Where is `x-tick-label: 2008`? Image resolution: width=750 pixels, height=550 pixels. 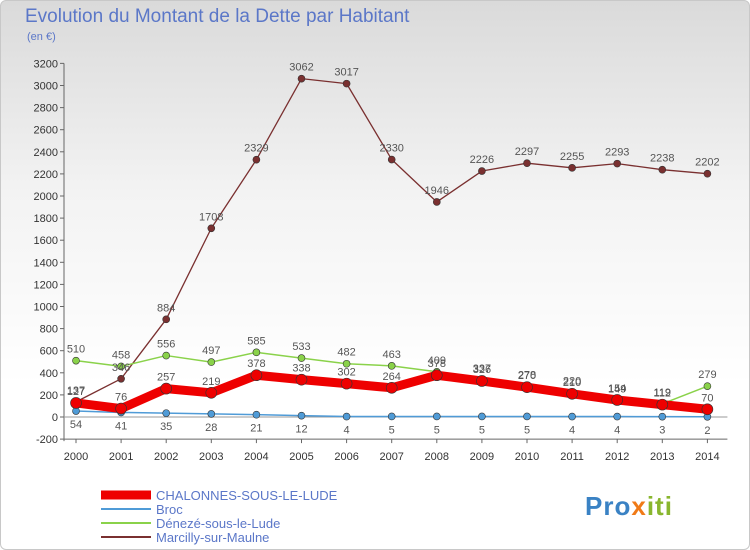
x-tick-label: 2008 is located at coordinates (437, 457).